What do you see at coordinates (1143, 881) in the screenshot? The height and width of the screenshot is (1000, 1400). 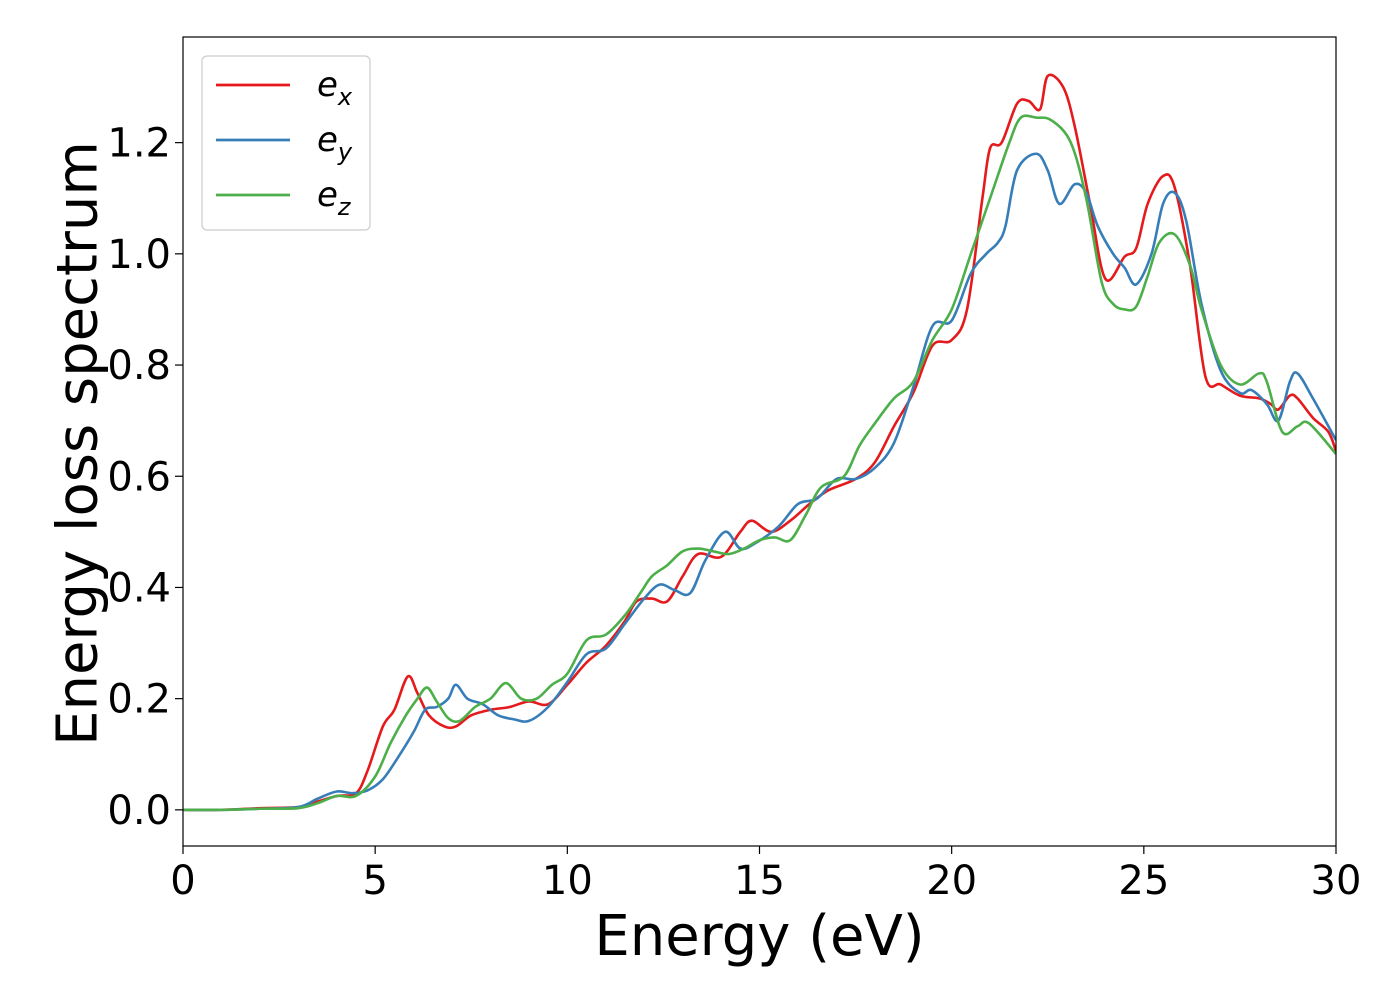 I see `x-tick-label: 25` at bounding box center [1143, 881].